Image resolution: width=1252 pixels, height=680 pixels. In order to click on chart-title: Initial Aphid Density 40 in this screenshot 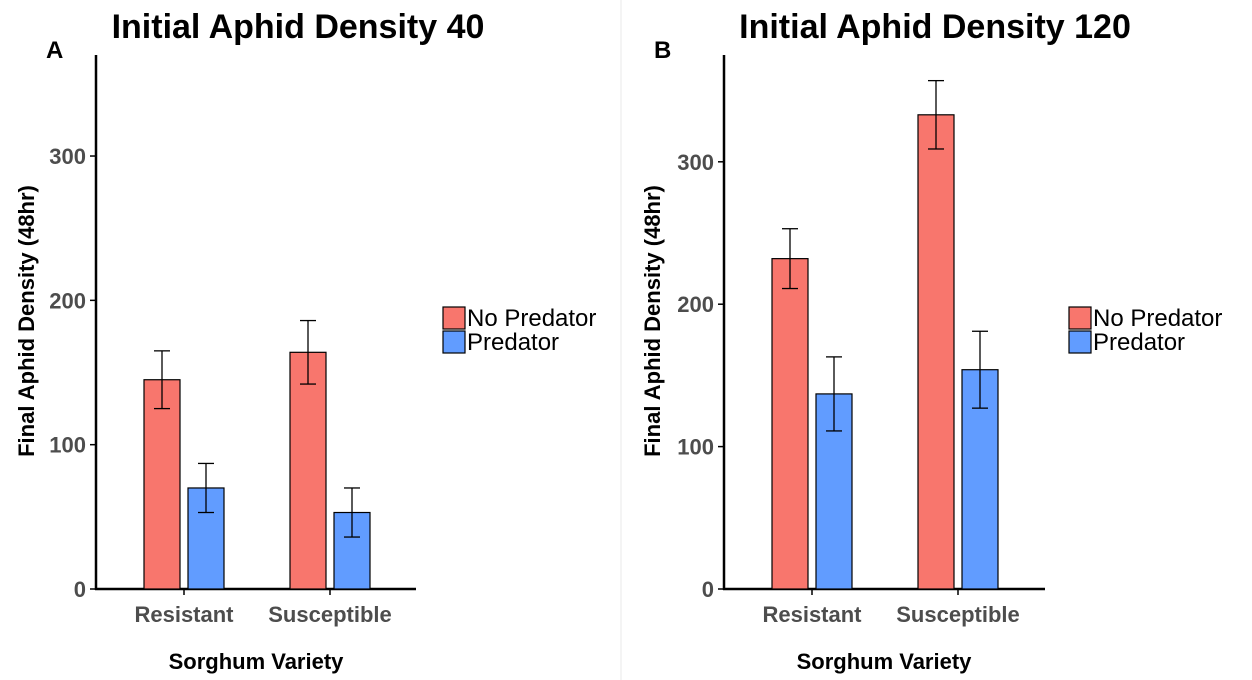, I will do `click(298, 27)`.